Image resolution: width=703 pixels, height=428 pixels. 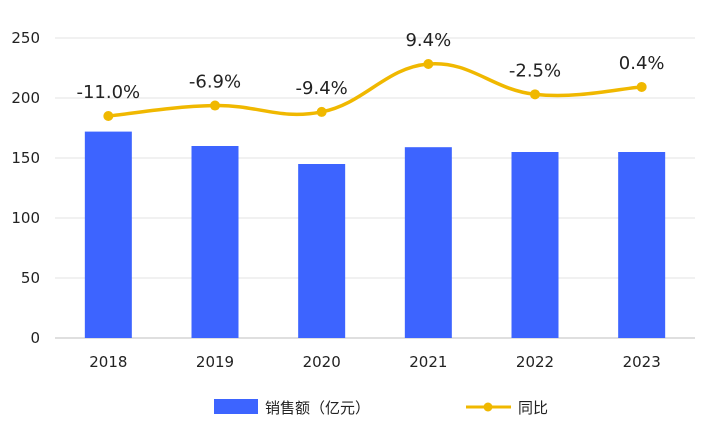 What do you see at coordinates (428, 242) in the screenshot?
I see `bar-2021` at bounding box center [428, 242].